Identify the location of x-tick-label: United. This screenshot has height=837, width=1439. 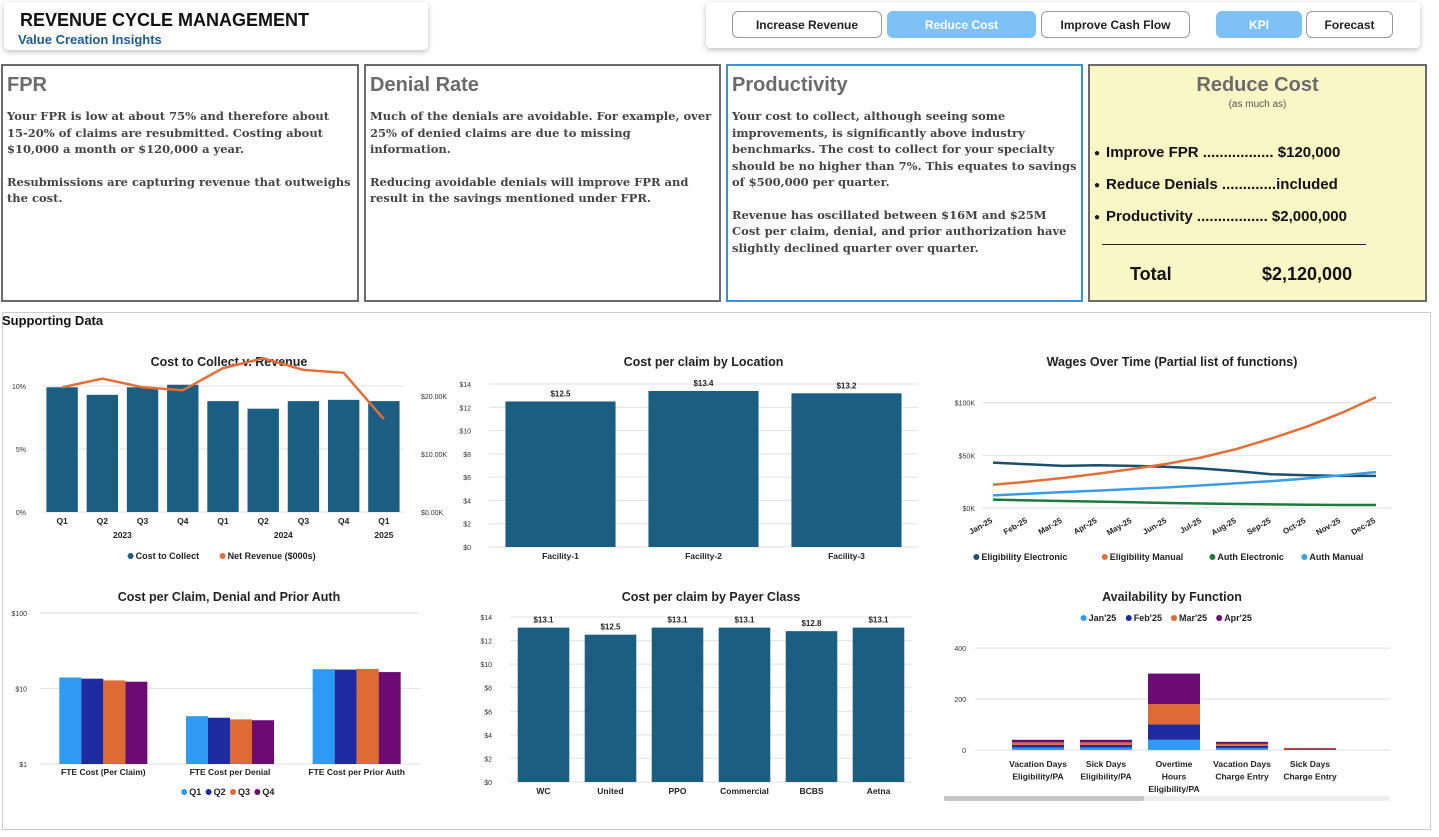
(610, 791).